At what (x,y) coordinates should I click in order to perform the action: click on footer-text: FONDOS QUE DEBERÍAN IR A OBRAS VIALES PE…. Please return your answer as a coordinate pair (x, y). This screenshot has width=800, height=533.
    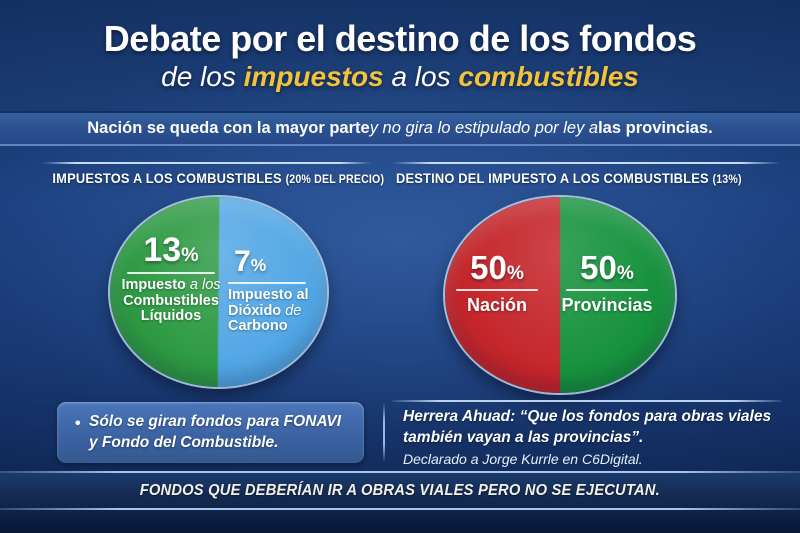
    Looking at the image, I should click on (400, 490).